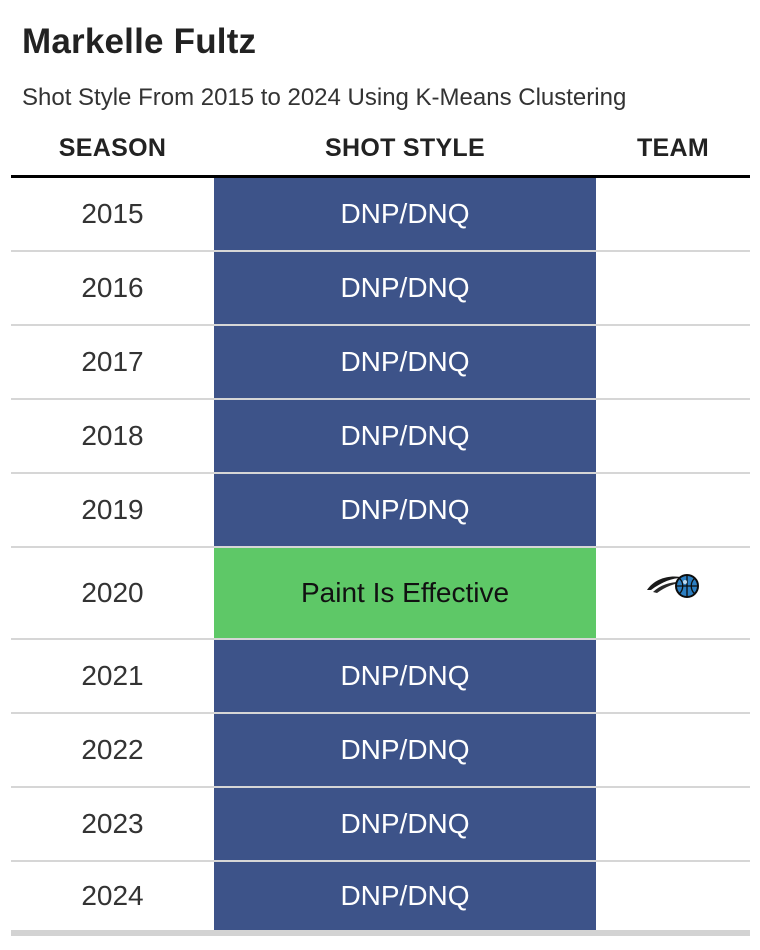  I want to click on table-row: 2022 DNP/DNQ, so click(380, 751).